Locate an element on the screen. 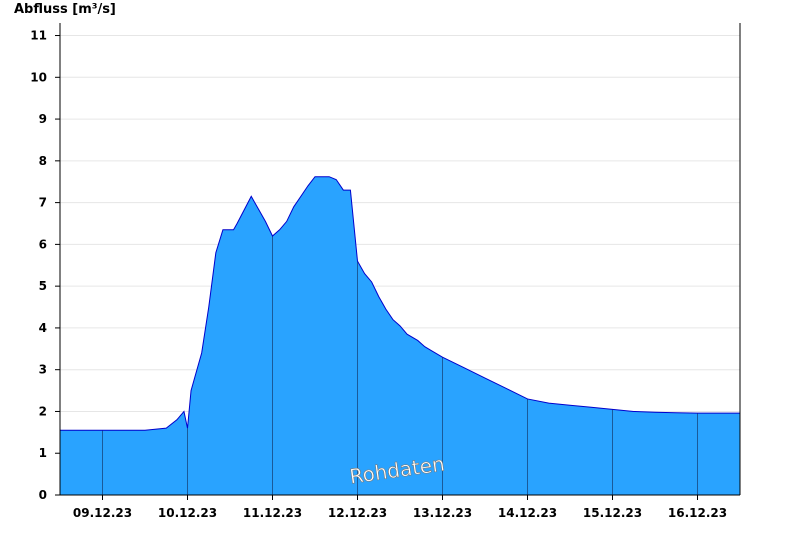 Image resolution: width=800 pixels, height=550 pixels. y-tick-label: 10 is located at coordinates (38, 77).